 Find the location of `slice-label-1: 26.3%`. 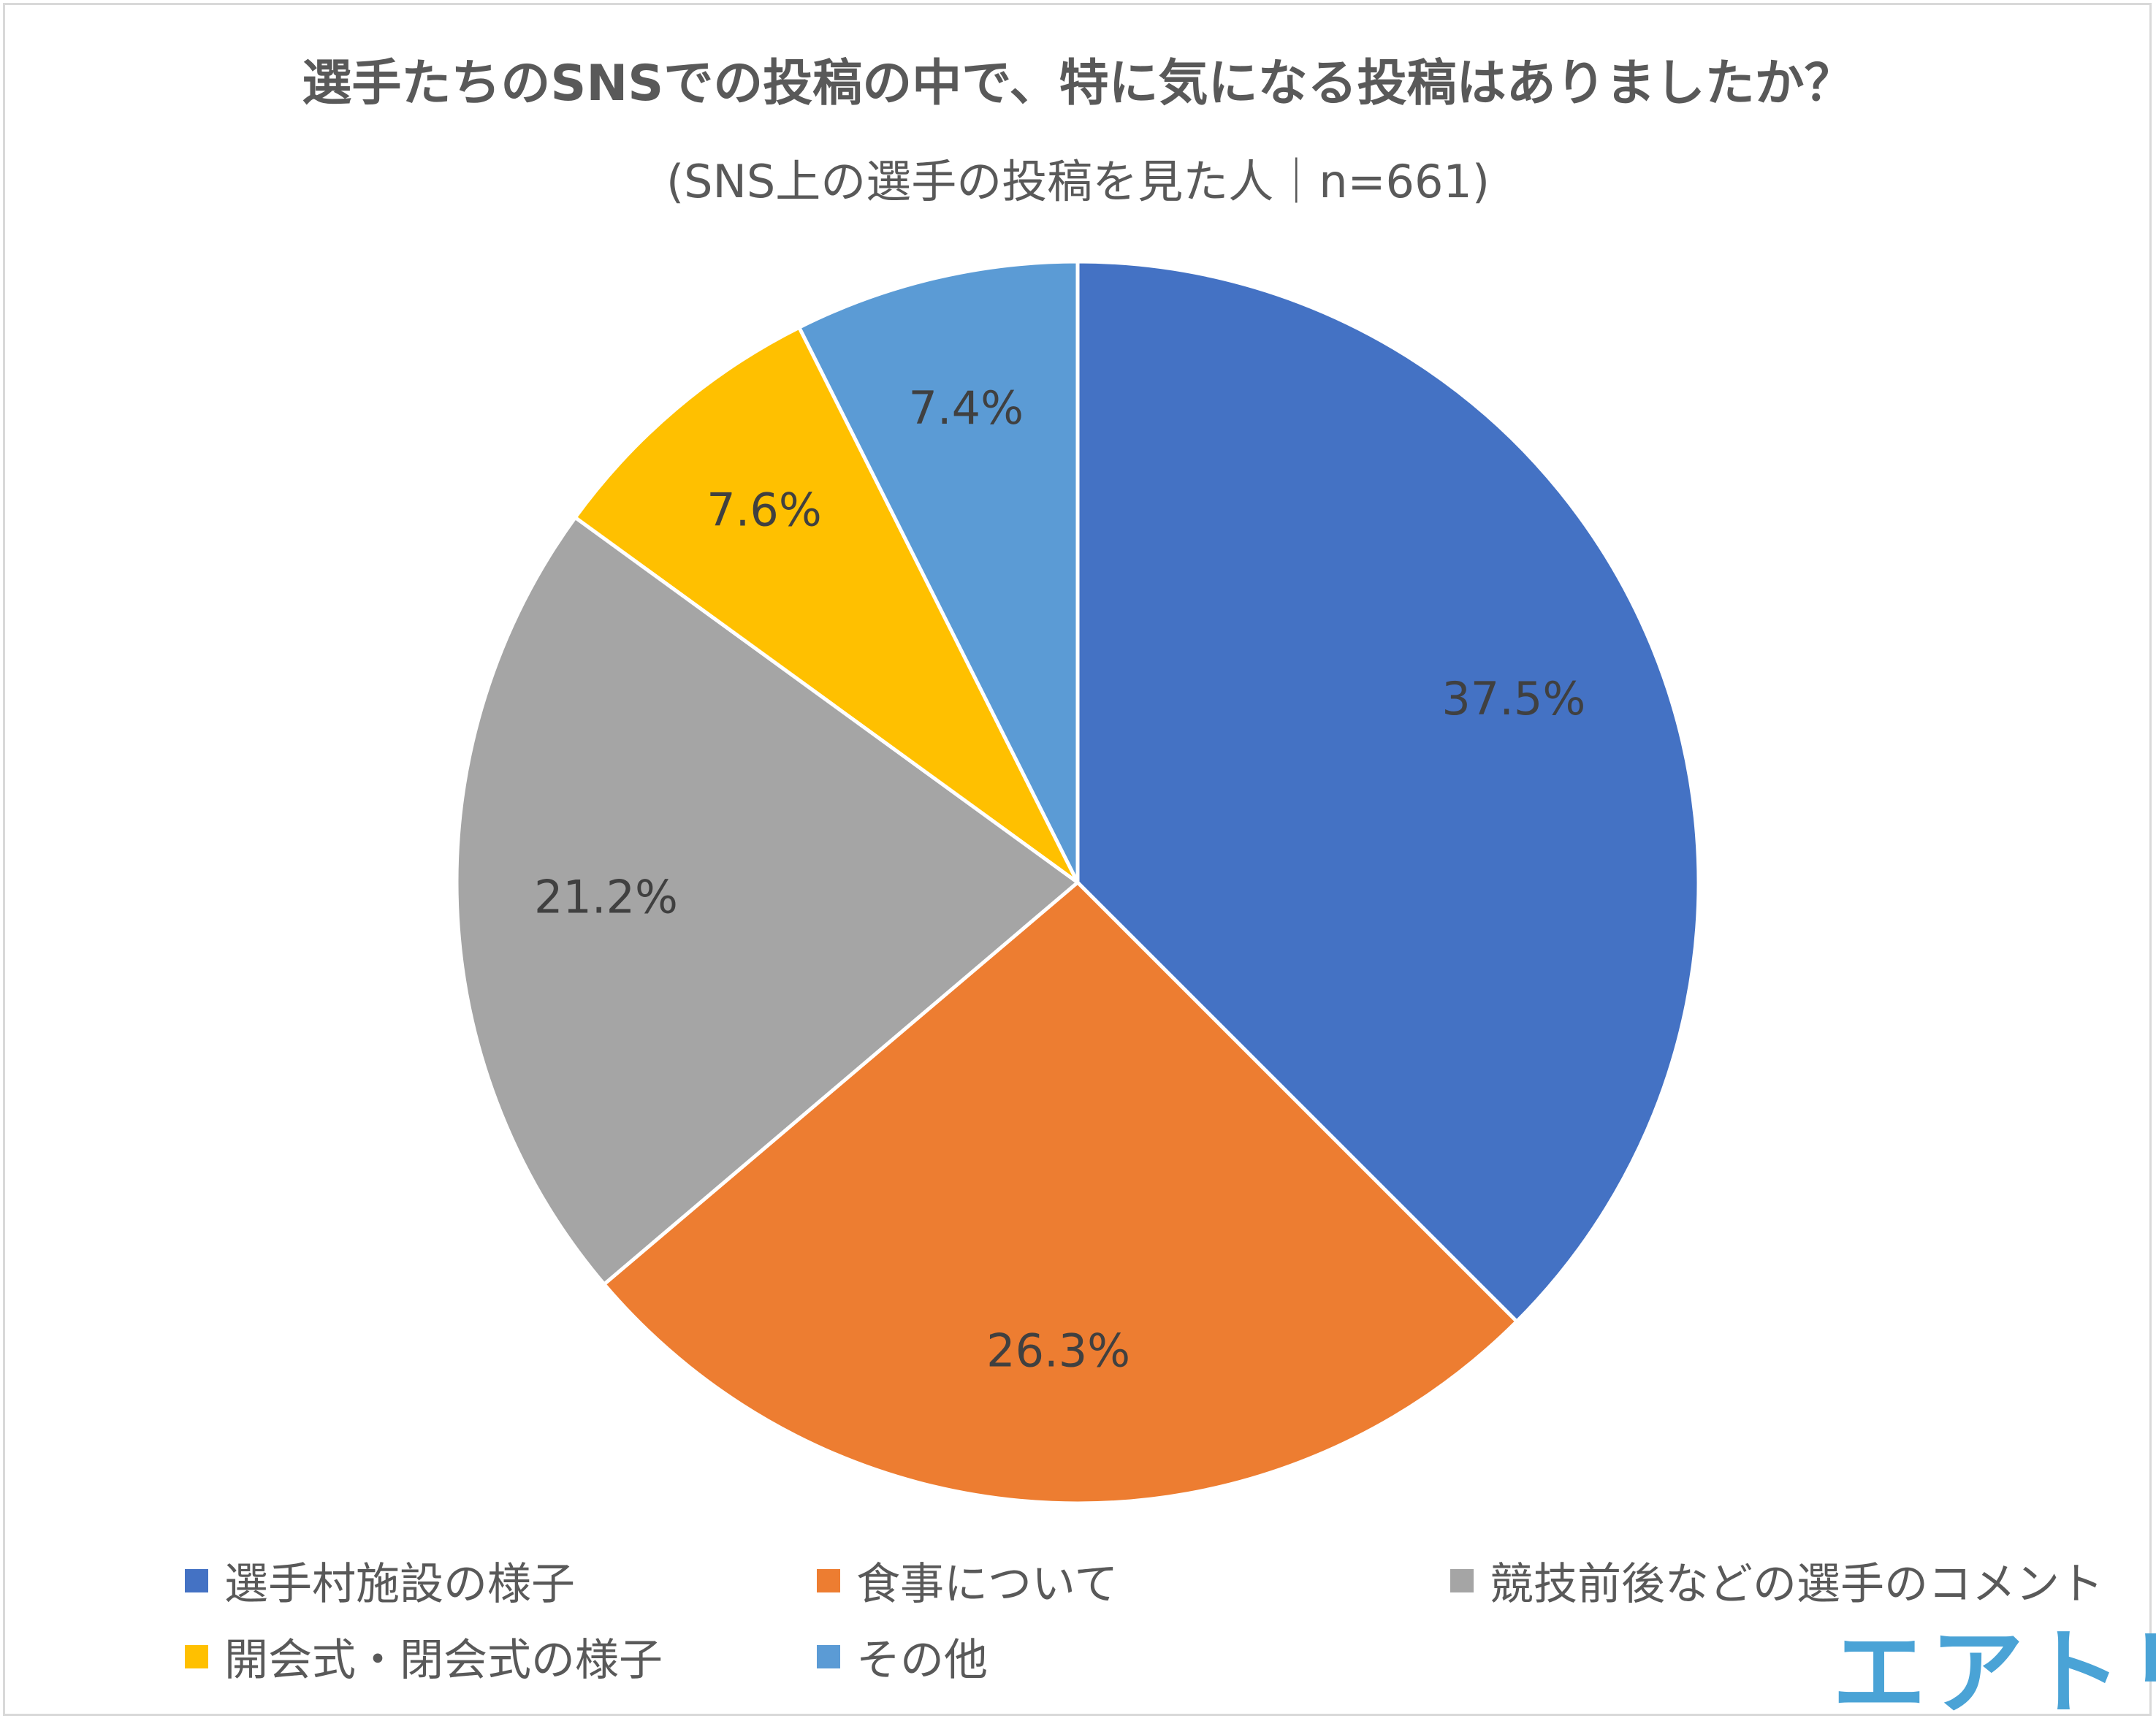

slice-label-1: 26.3% is located at coordinates (1058, 1351).